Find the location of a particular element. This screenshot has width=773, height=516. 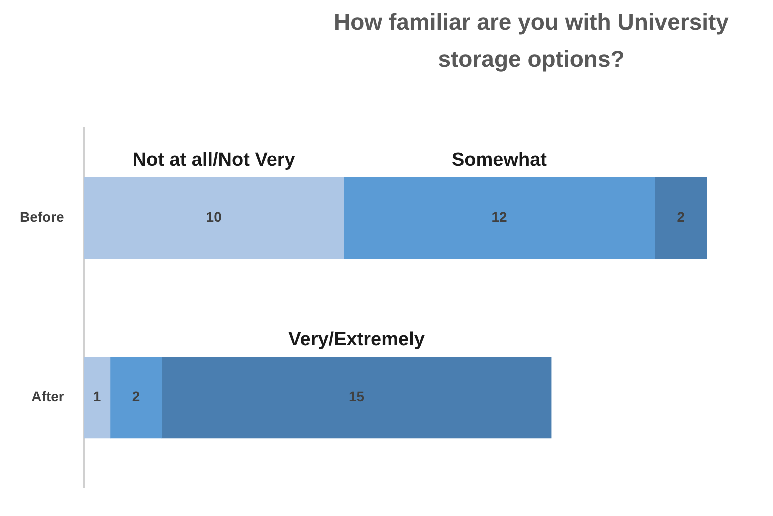

data-label: 15 is located at coordinates (356, 396).